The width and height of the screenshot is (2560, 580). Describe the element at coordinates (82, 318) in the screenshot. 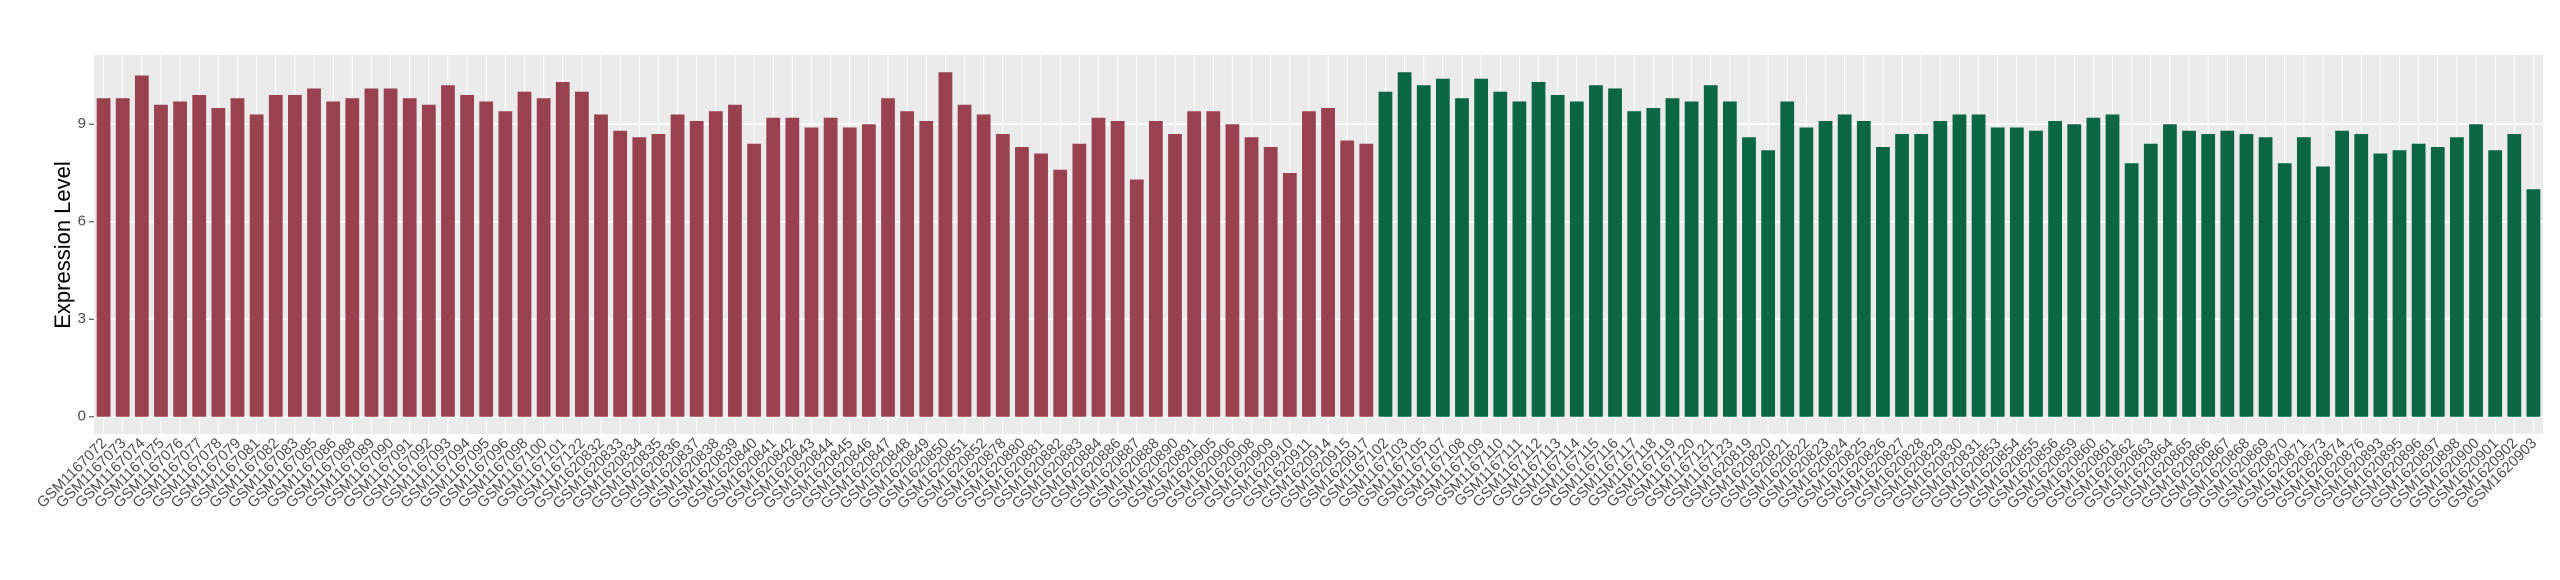

I see `y-tick-label: 3` at that location.